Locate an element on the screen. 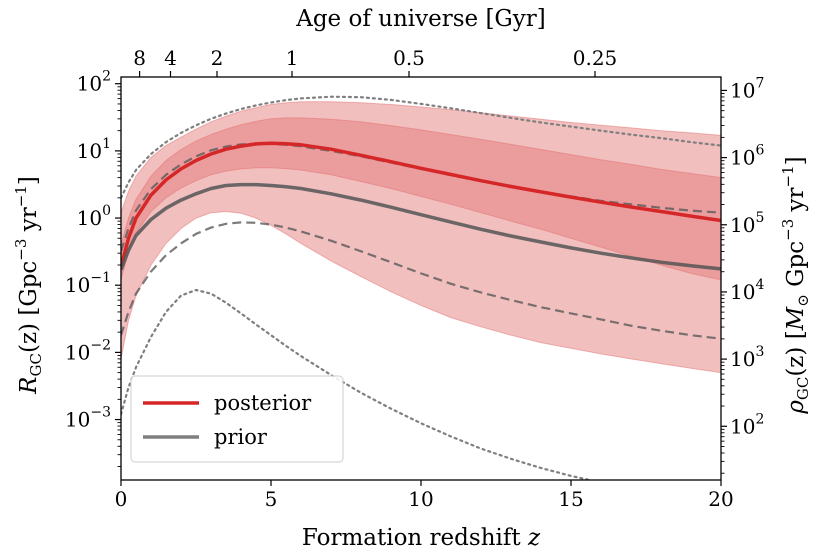  y2-tick-label: 10⁵ is located at coordinates (747, 223).